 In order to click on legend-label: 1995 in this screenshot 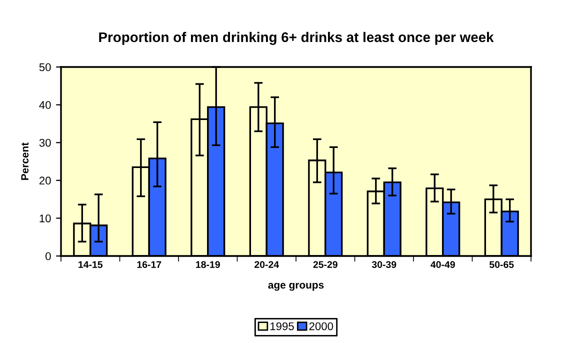, I will do `click(282, 326)`.